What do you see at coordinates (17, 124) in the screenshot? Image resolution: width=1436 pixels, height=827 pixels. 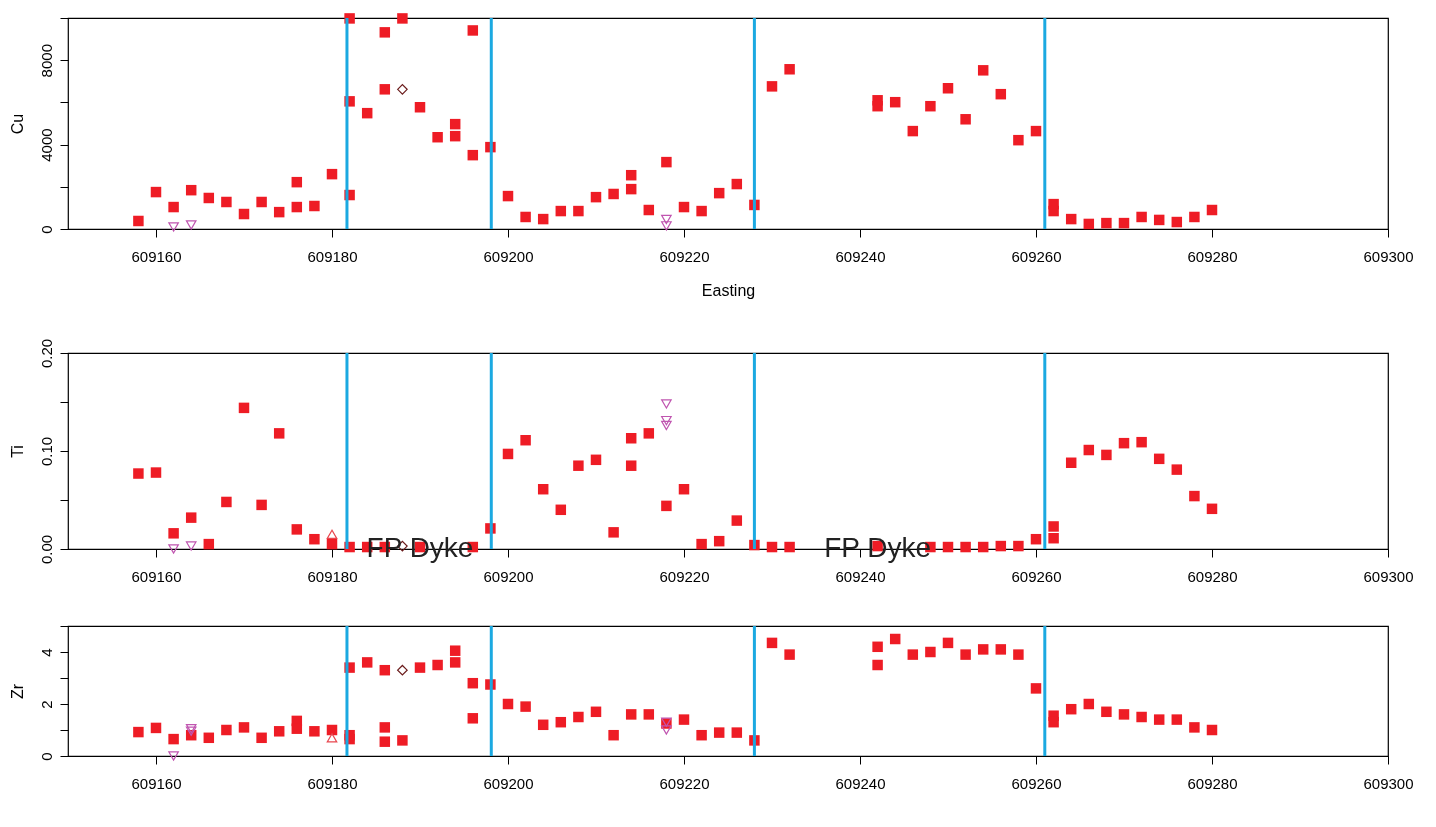 I see `y-axis-title: Cu` at bounding box center [17, 124].